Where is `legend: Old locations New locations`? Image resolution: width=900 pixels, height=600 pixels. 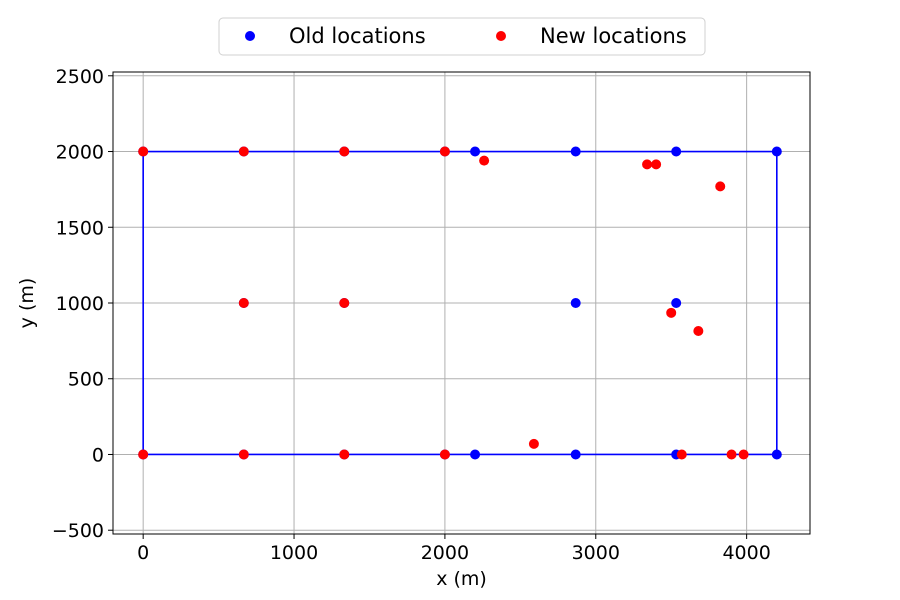
legend: Old locations New locations is located at coordinates (462, 36).